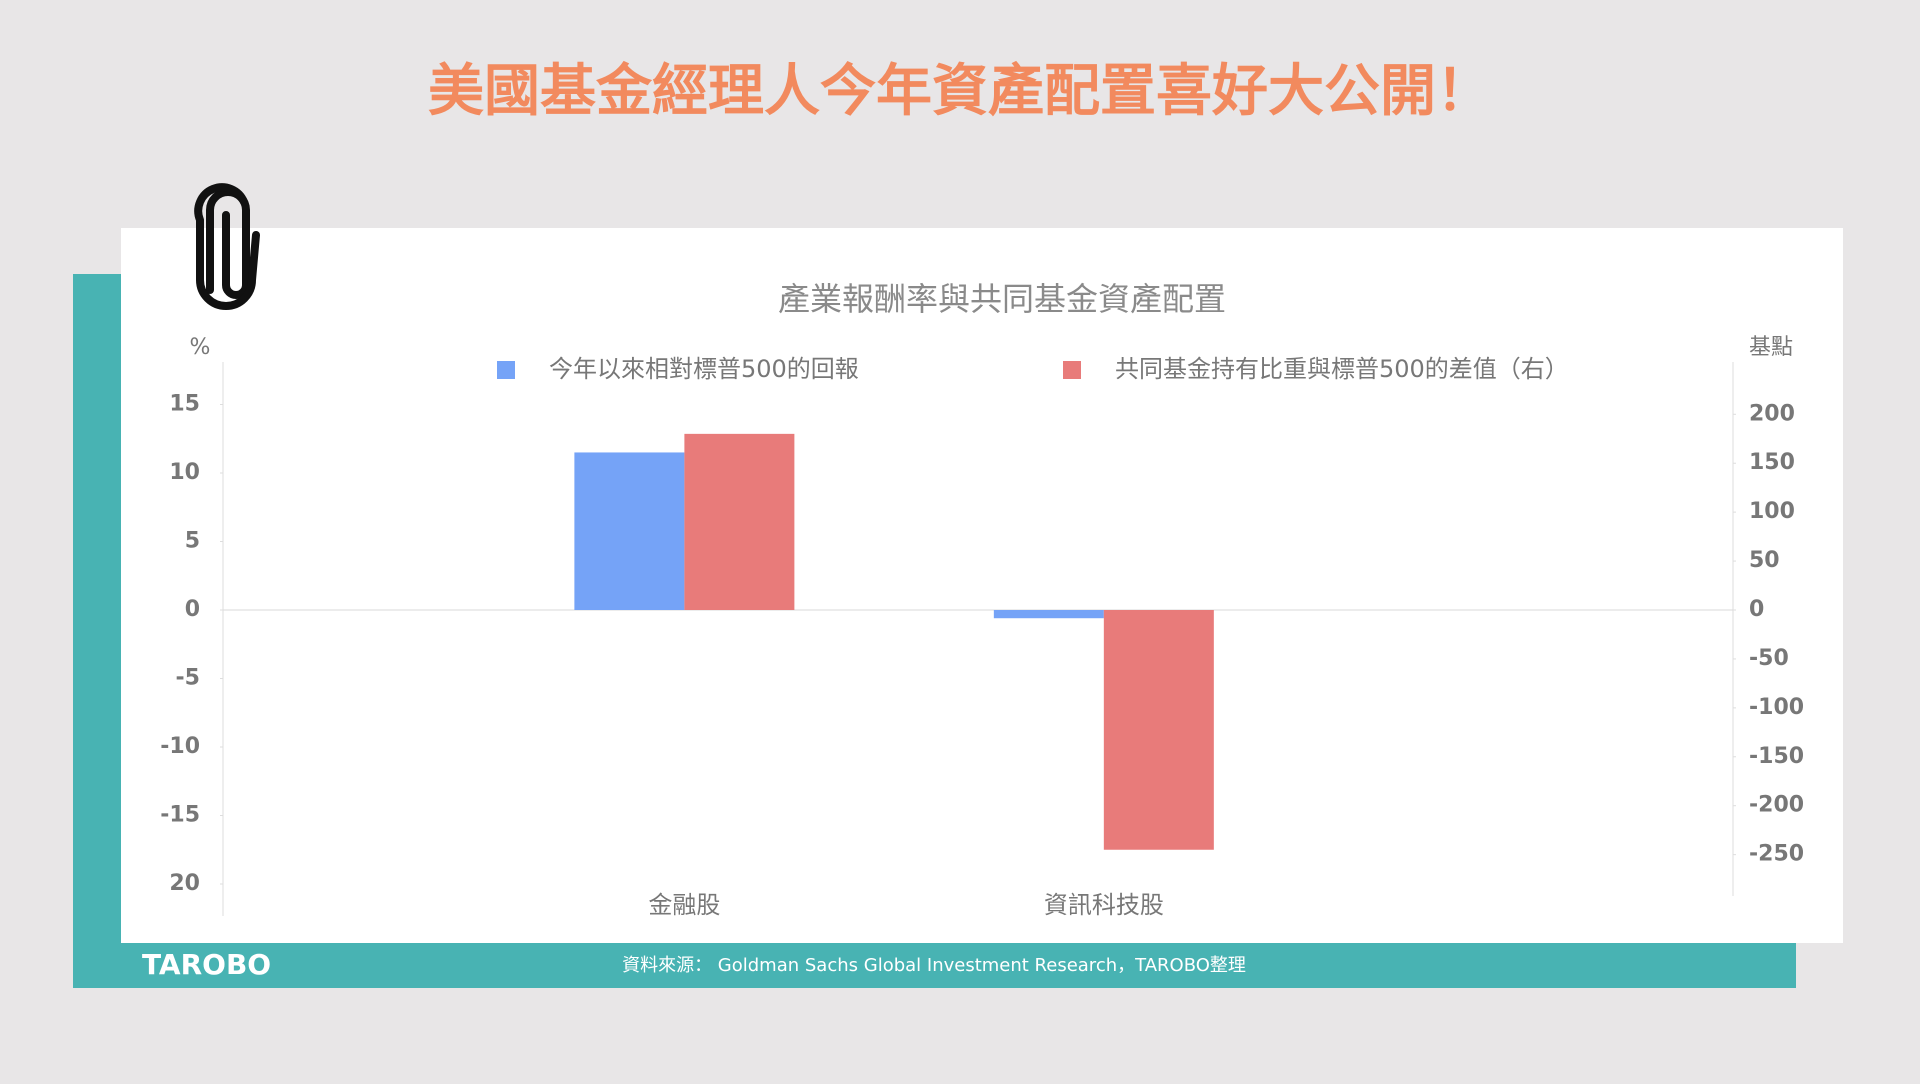 The height and width of the screenshot is (1084, 1920). Describe the element at coordinates (206, 964) in the screenshot. I see `logo: TAROBO` at that location.